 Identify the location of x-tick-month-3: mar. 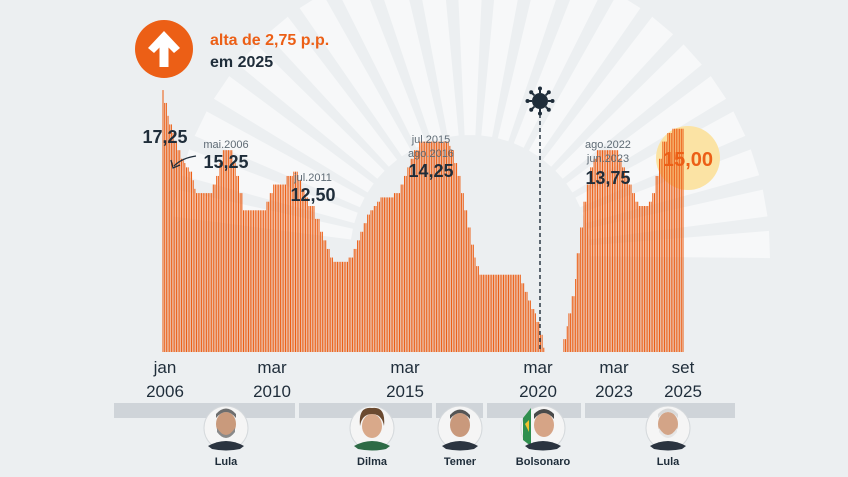
(405, 367).